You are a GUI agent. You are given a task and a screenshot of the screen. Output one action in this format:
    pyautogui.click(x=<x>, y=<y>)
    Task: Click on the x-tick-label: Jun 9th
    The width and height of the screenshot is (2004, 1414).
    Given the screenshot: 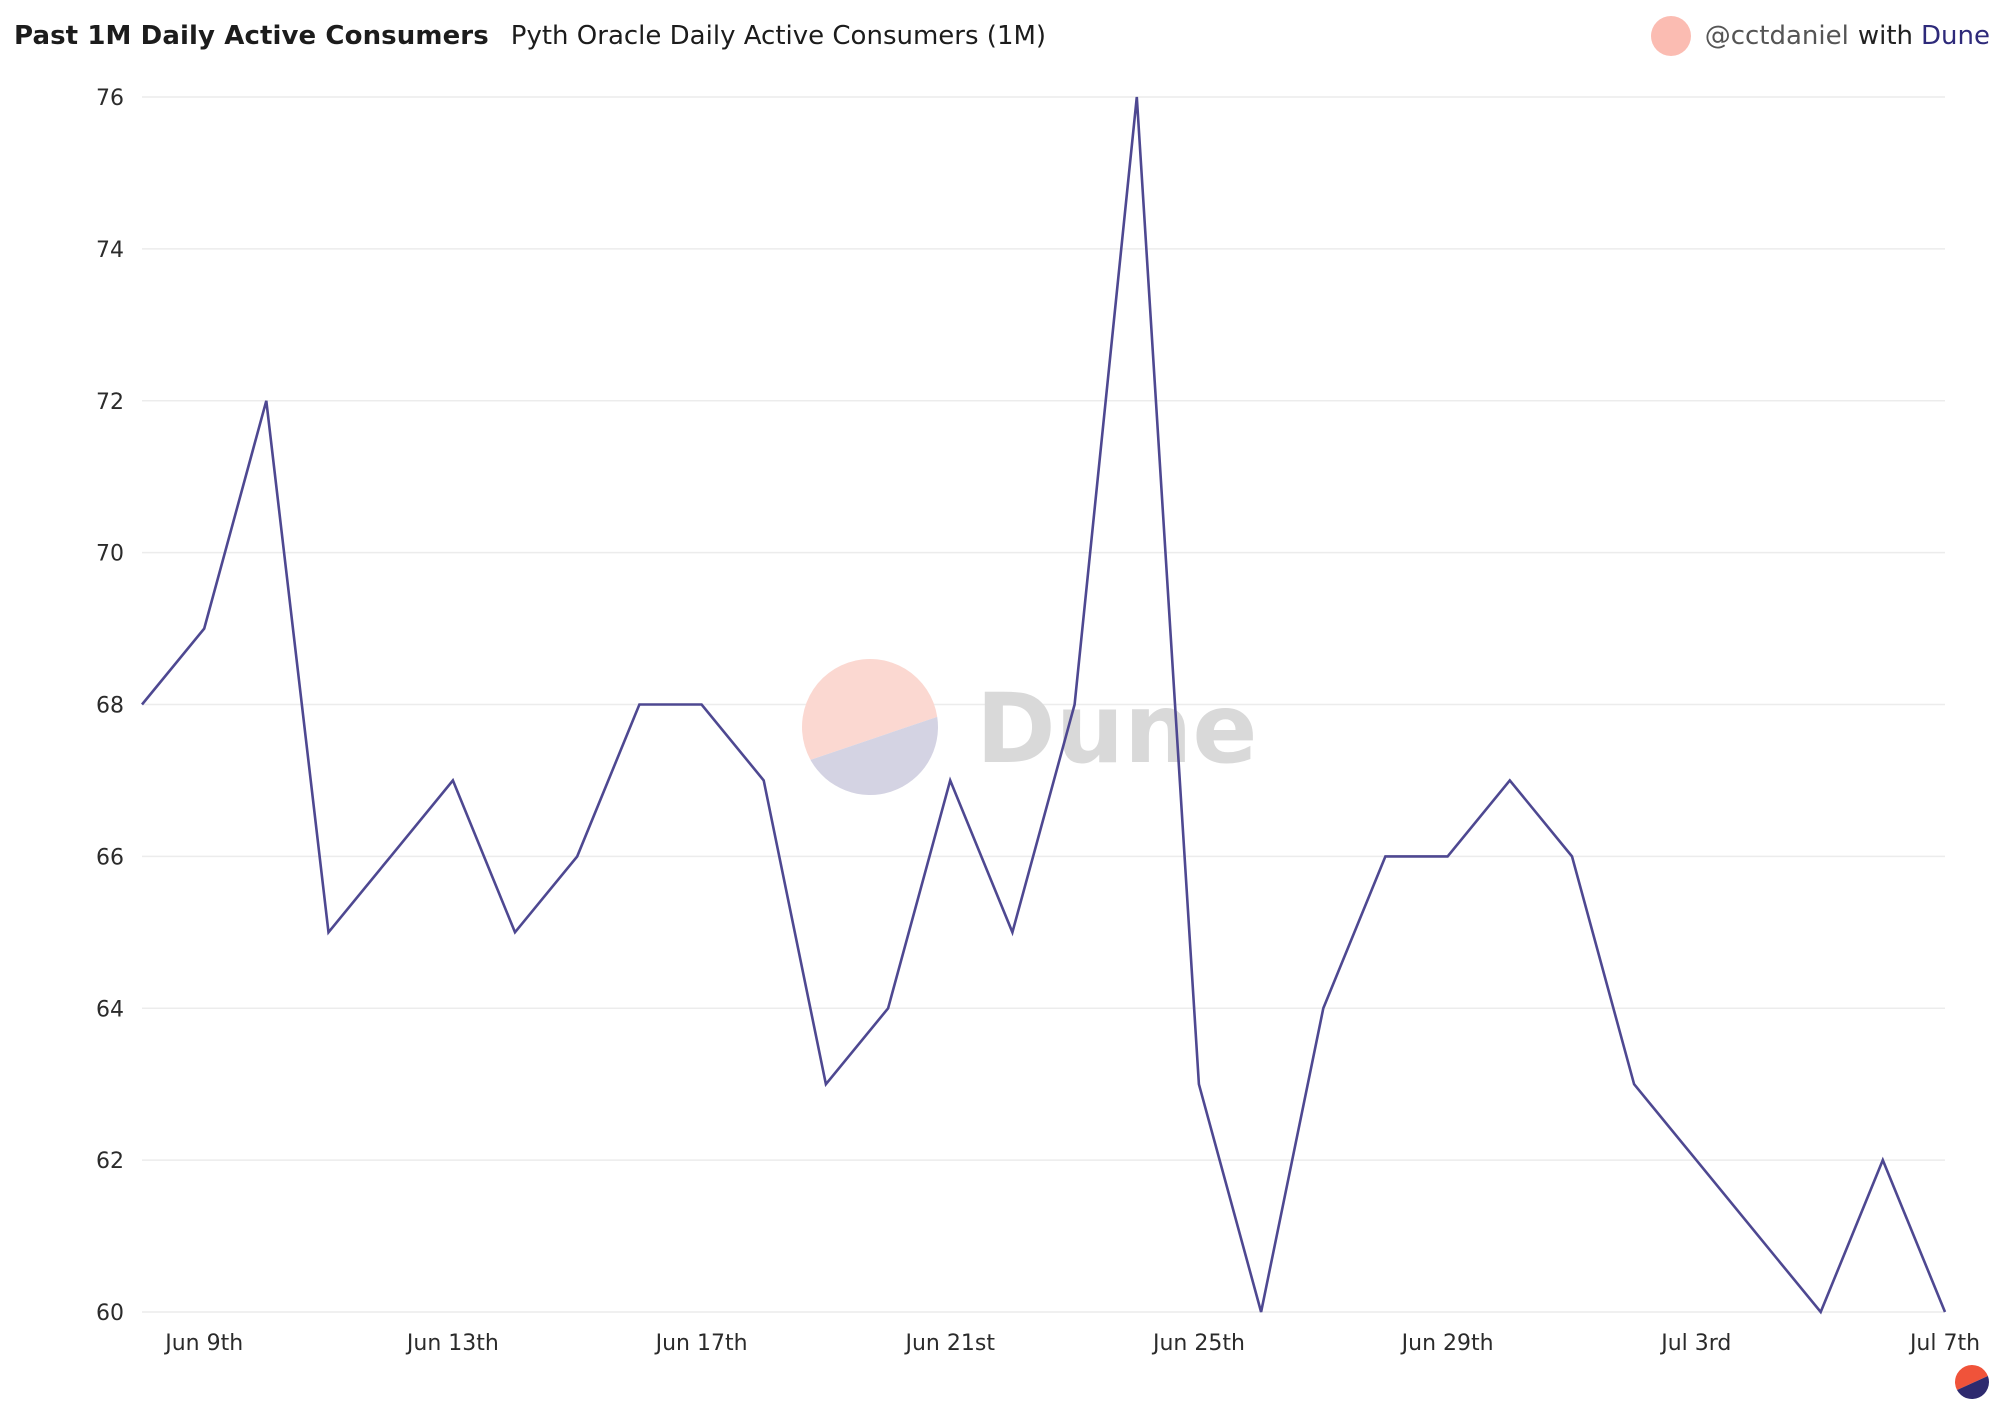 What is the action you would take?
    pyautogui.click(x=203, y=1343)
    